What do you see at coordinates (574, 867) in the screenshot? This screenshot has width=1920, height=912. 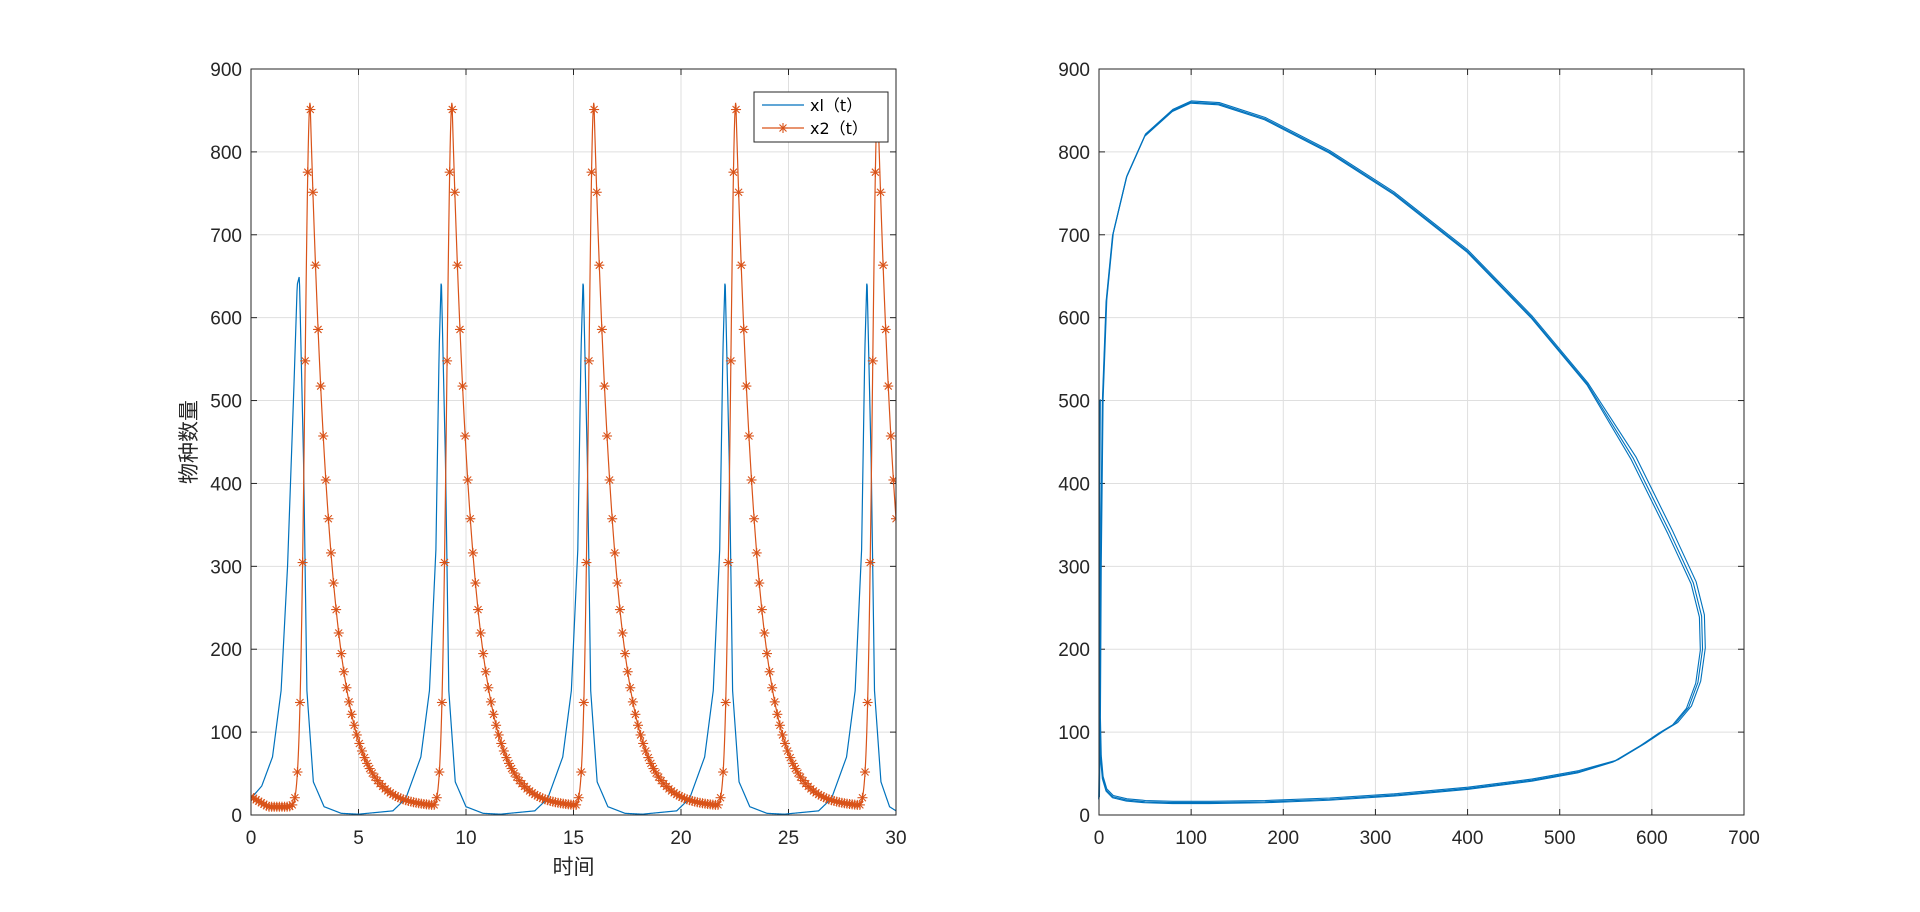 I see `x-axis-label: 时间` at bounding box center [574, 867].